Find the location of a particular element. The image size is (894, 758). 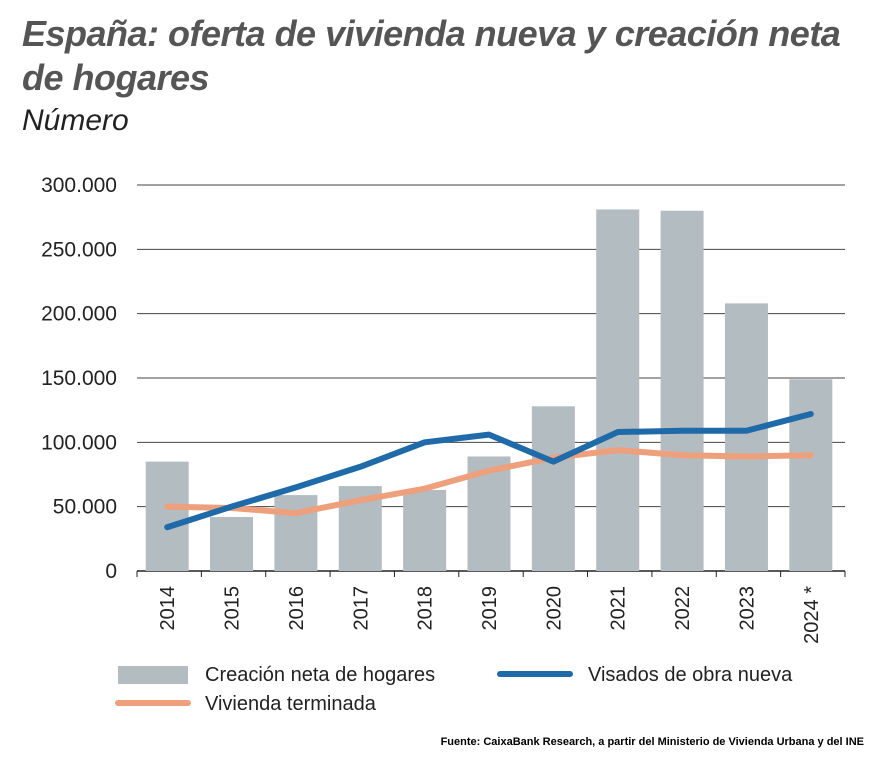

line-series is located at coordinates (489, 471).